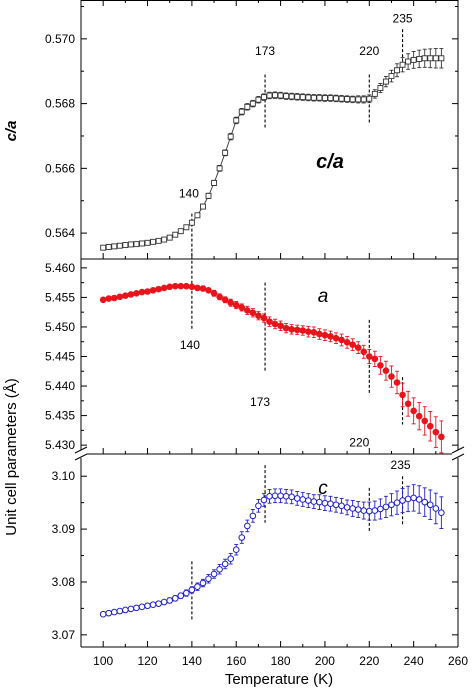 This screenshot has width=474, height=690. What do you see at coordinates (236, 661) in the screenshot?
I see `x-tick-label: 160` at bounding box center [236, 661].